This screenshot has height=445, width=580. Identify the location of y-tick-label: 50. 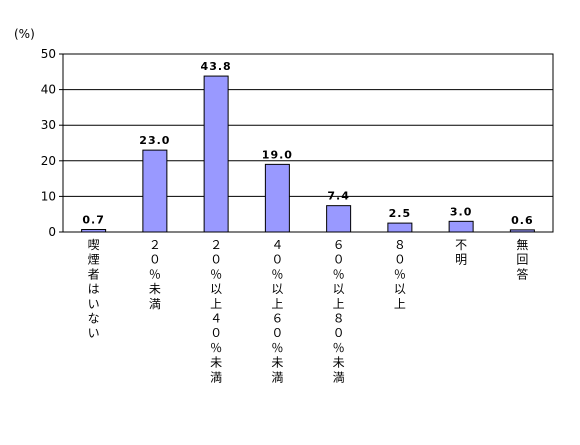
(48, 54).